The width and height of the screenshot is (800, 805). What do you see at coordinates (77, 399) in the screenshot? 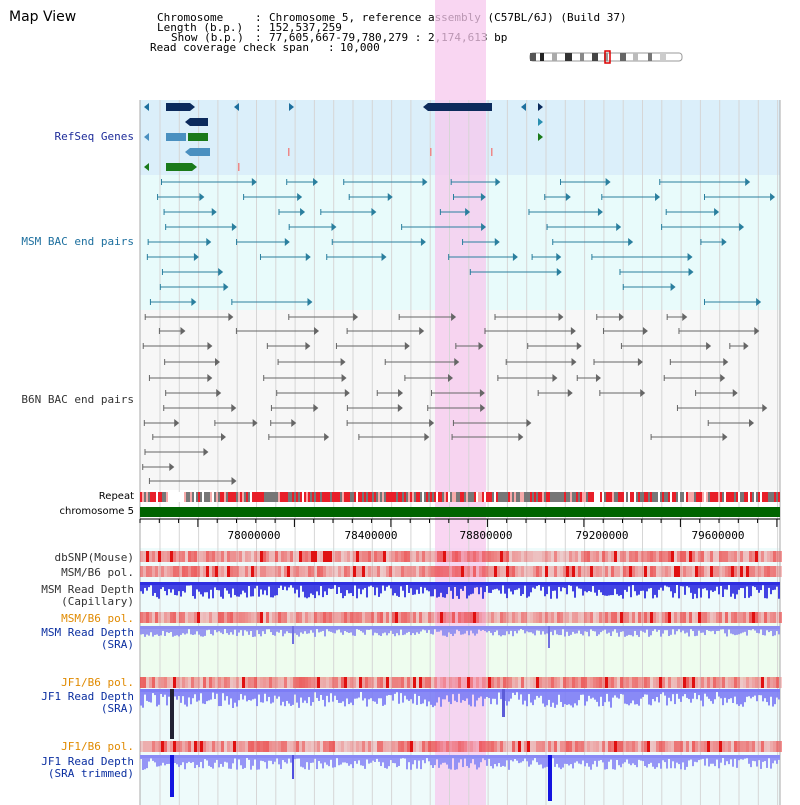
I see `track-label-b6n-bac: B6N BAC end pairs` at bounding box center [77, 399].